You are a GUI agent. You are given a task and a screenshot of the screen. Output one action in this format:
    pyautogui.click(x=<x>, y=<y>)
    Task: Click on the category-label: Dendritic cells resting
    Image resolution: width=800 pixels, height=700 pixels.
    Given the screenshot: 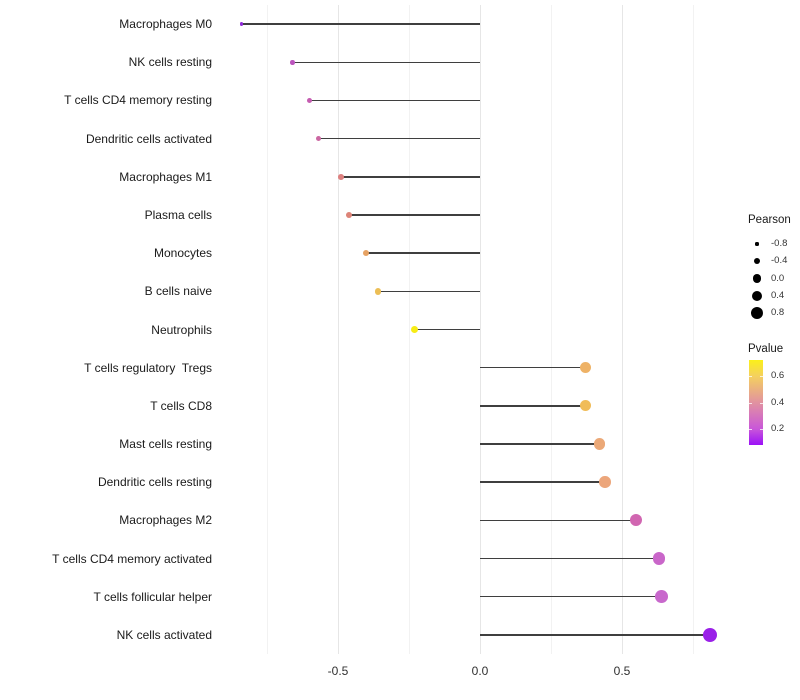 What is the action you would take?
    pyautogui.click(x=154, y=482)
    